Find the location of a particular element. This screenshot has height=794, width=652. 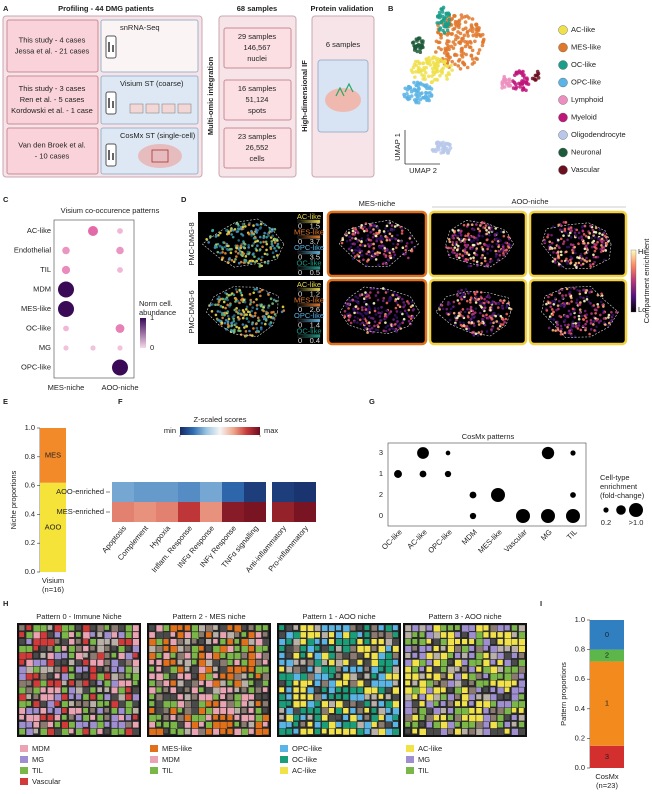

segment-label: 1 is located at coordinates (607, 703).